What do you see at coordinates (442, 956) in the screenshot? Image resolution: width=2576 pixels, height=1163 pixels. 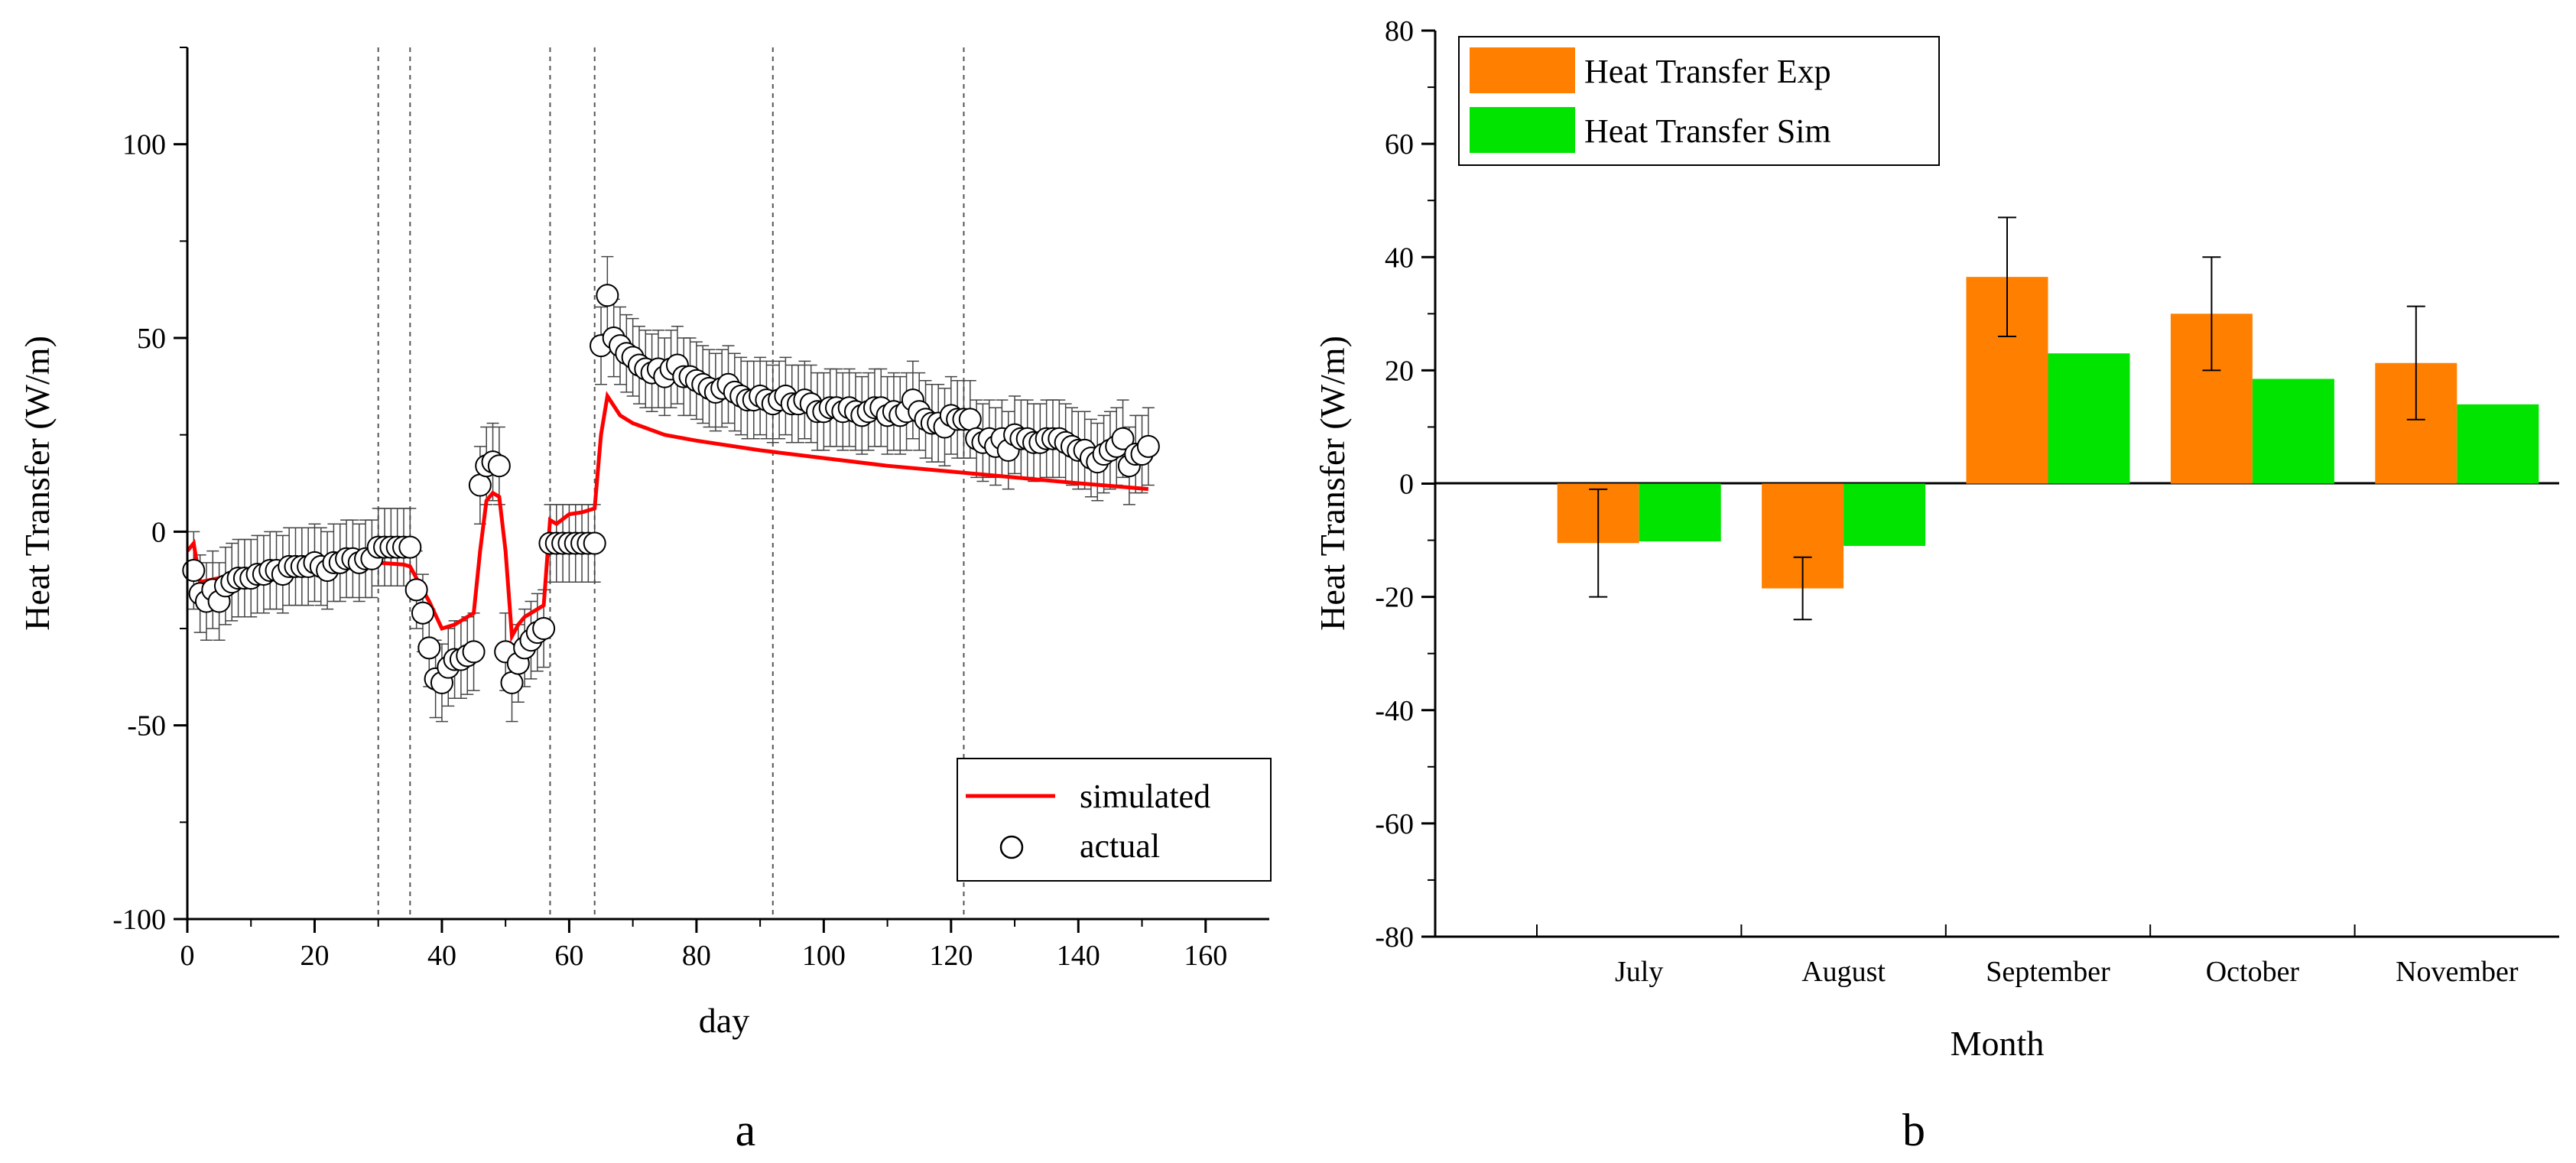 I see `x-tick-label: 40` at bounding box center [442, 956].